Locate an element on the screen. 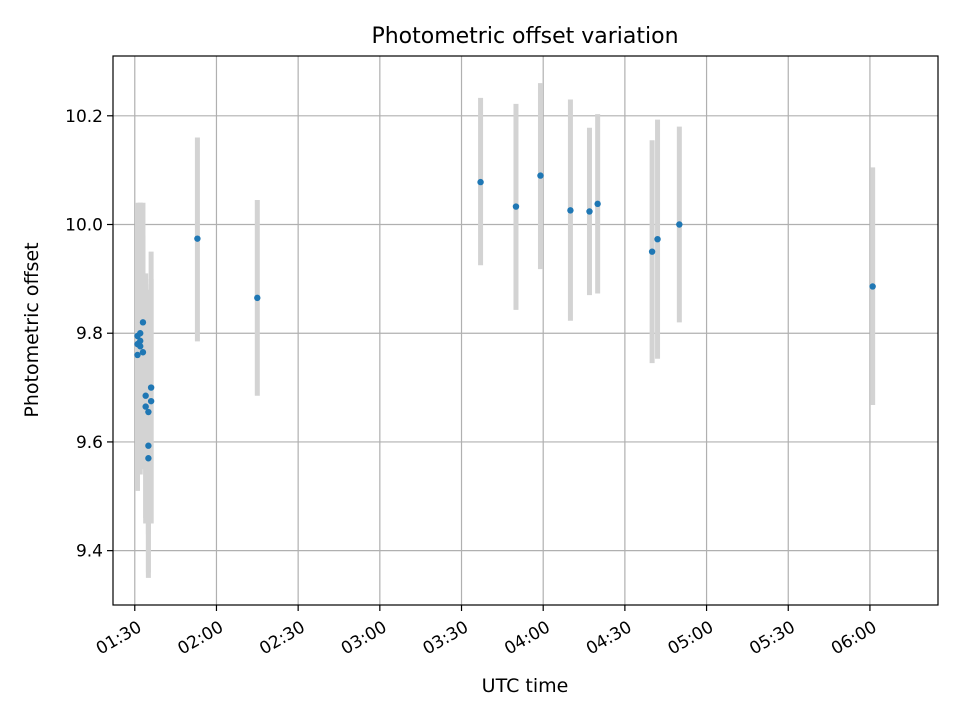 The width and height of the screenshot is (960, 720). chart-title: Photometric offset variation is located at coordinates (524, 36).